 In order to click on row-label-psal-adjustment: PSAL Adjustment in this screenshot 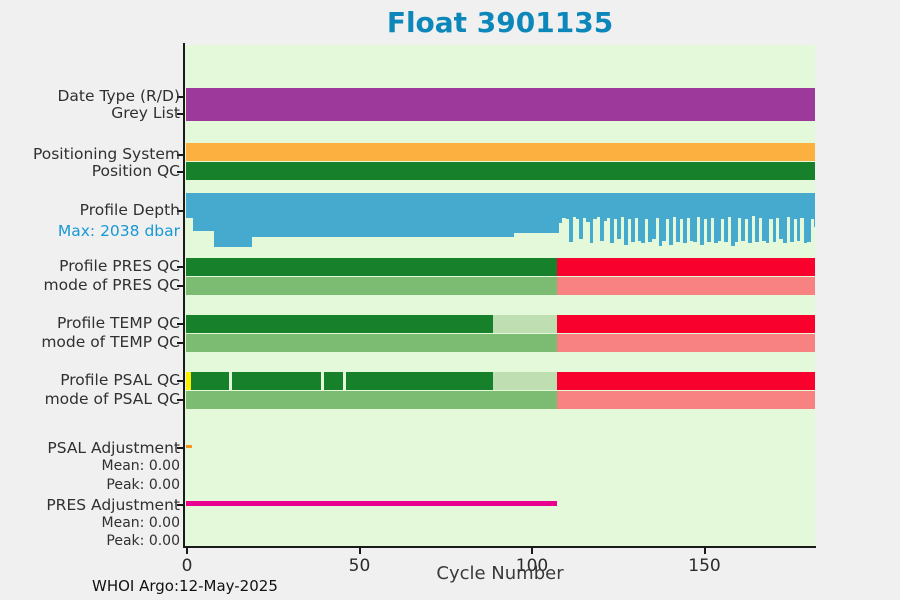, I will do `click(113, 448)`.